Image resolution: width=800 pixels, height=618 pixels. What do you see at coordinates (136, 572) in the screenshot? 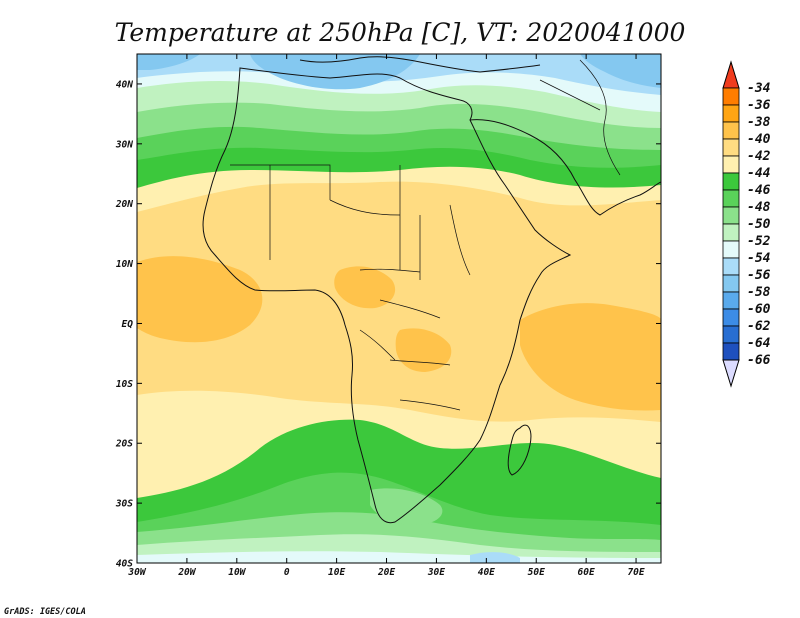
I see `lon-label: 30W` at bounding box center [136, 572].